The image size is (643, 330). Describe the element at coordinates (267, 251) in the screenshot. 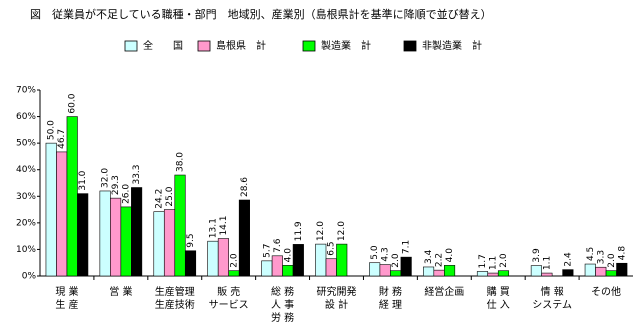

I see `data-label: 5.7` at that location.